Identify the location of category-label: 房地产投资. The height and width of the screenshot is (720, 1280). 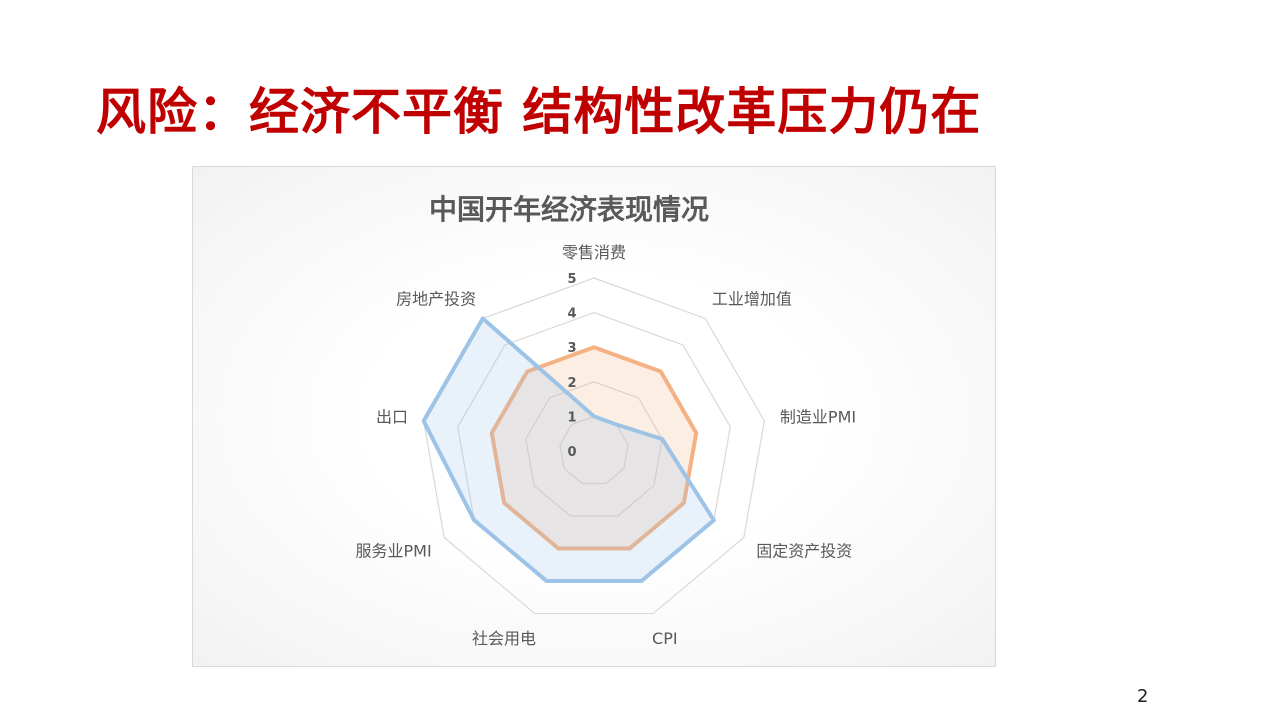
(436, 299).